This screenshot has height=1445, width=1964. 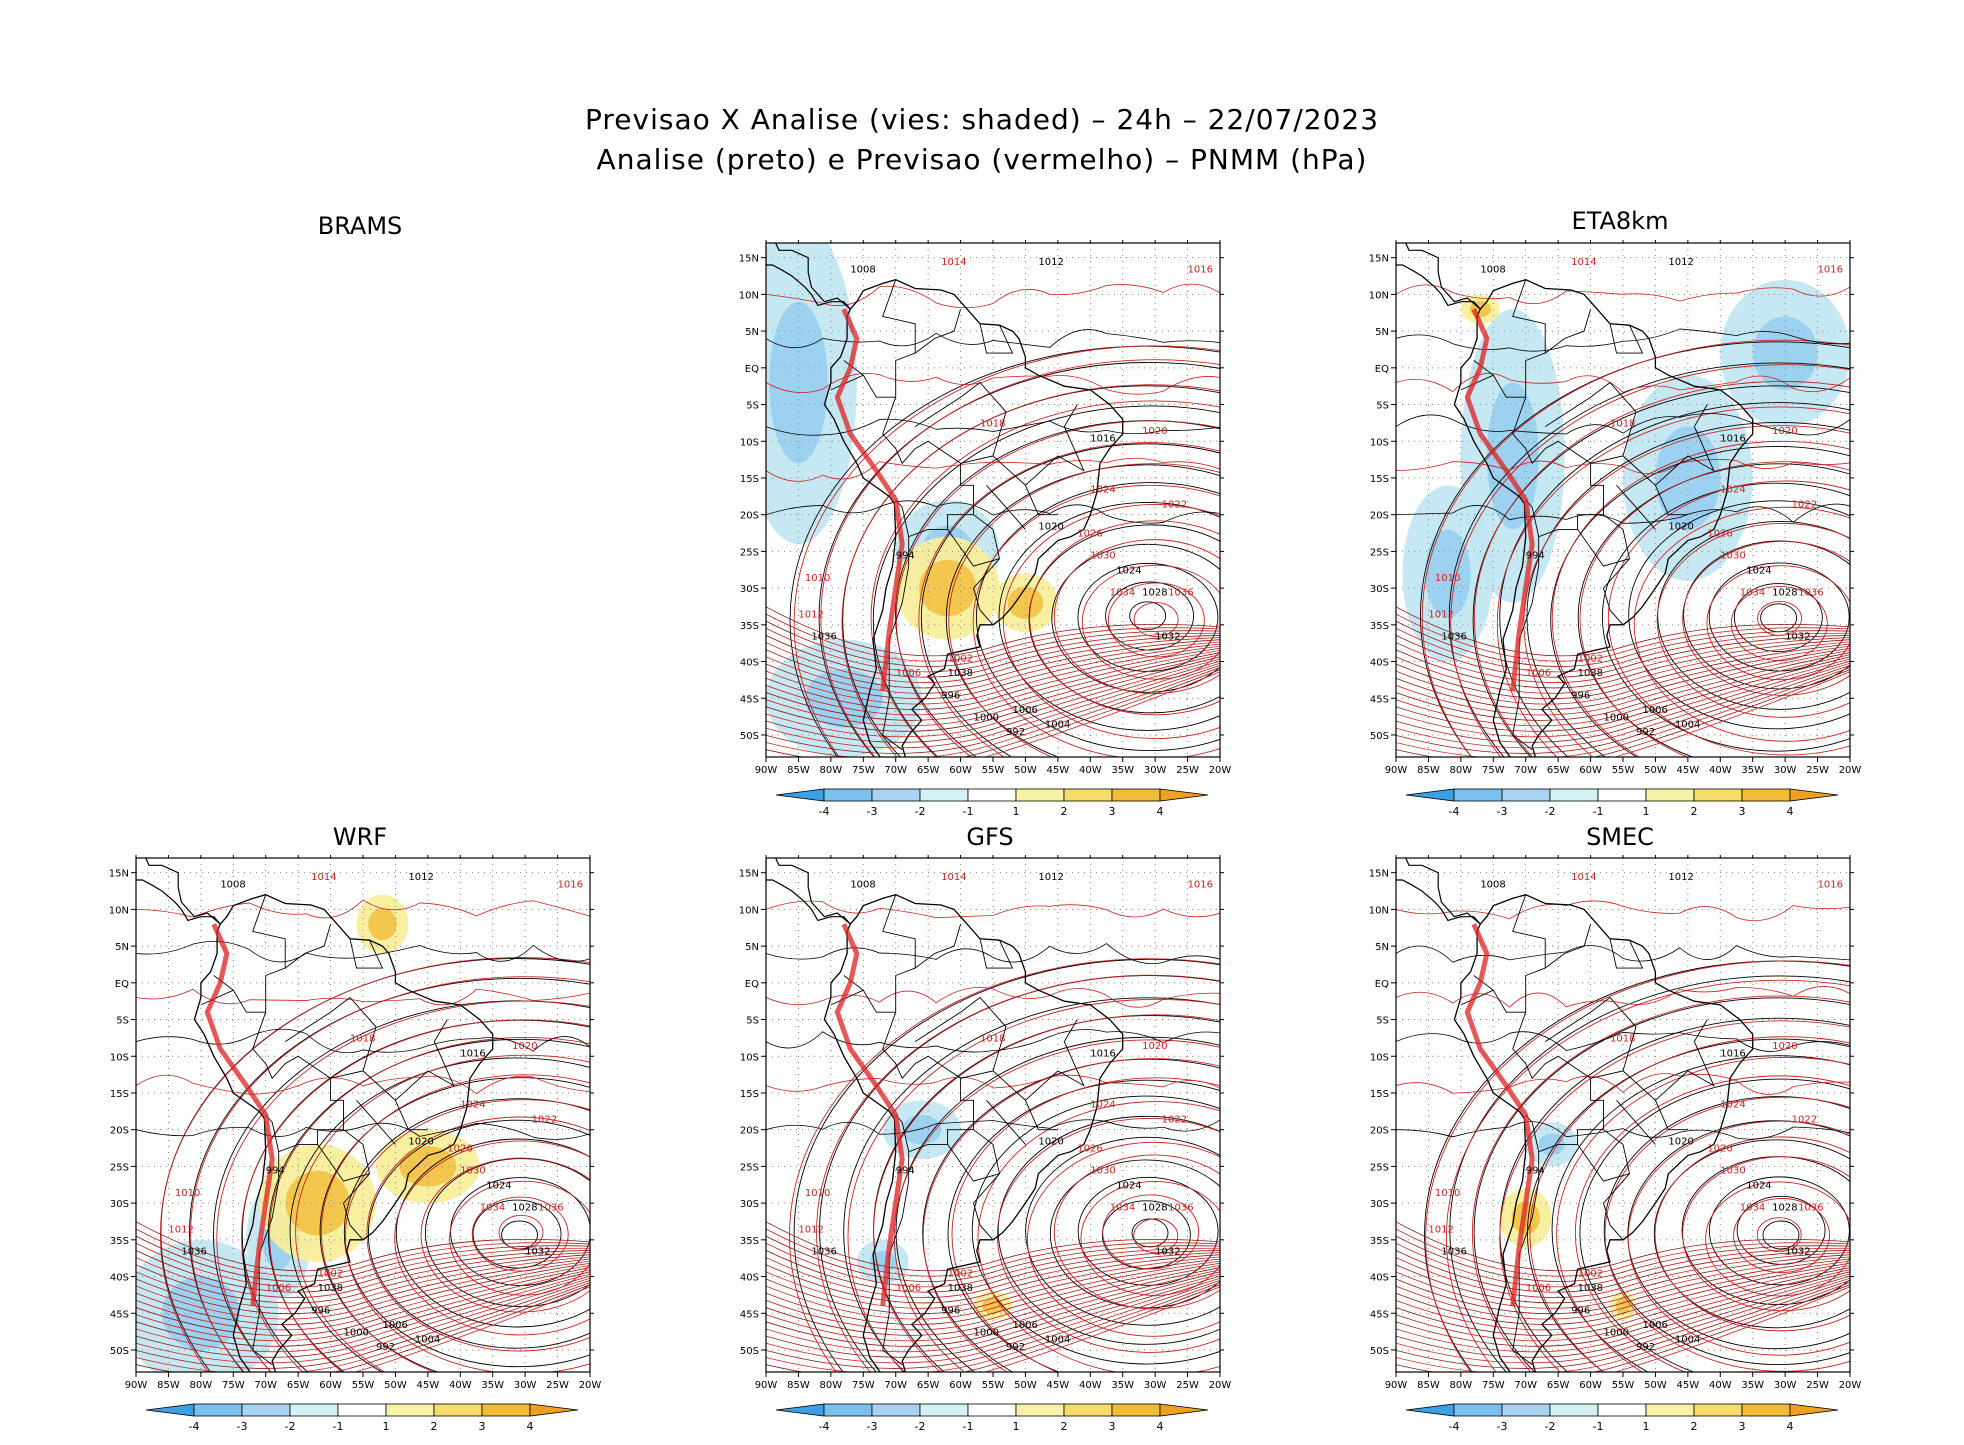 I want to click on lon-label: 30W, so click(x=1155, y=770).